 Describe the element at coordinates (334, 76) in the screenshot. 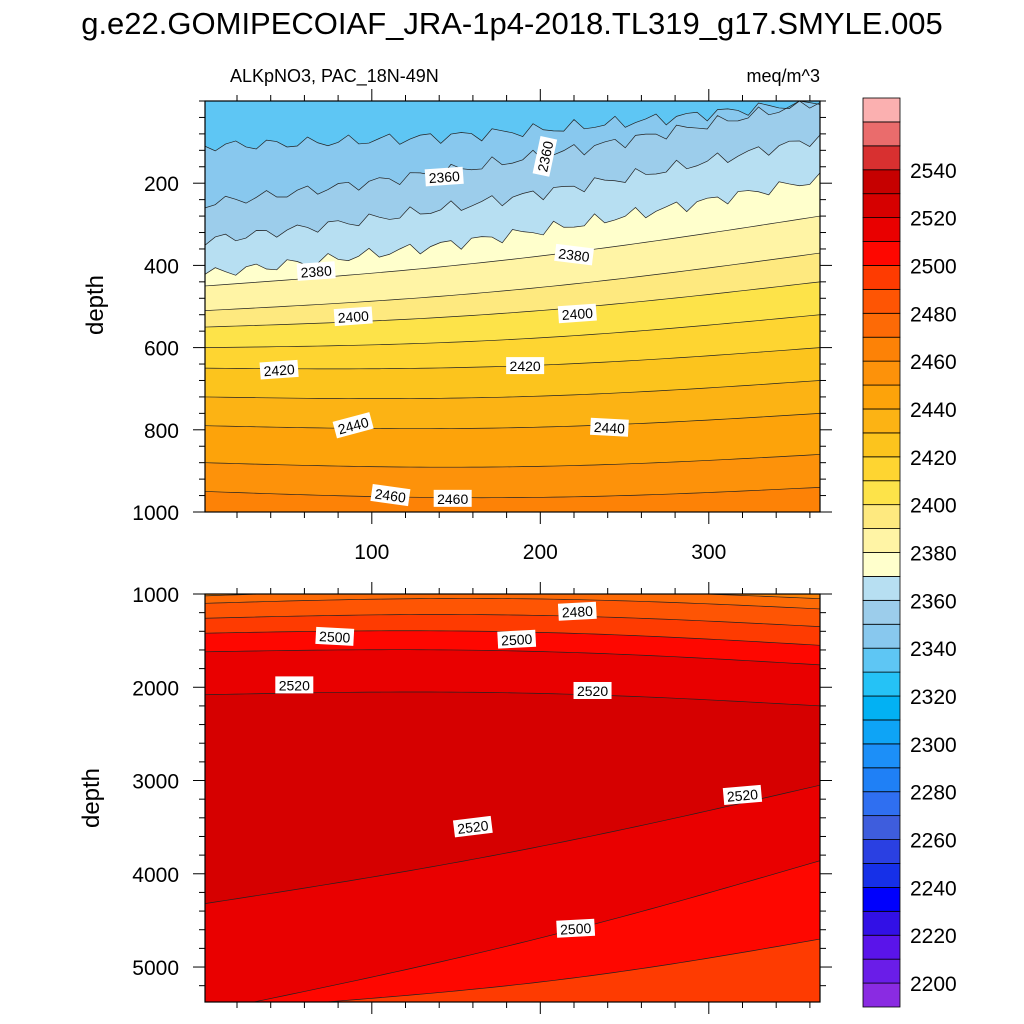

I see `upper-panel-left-title: ALKpNO3, PAC_18N-49N` at that location.